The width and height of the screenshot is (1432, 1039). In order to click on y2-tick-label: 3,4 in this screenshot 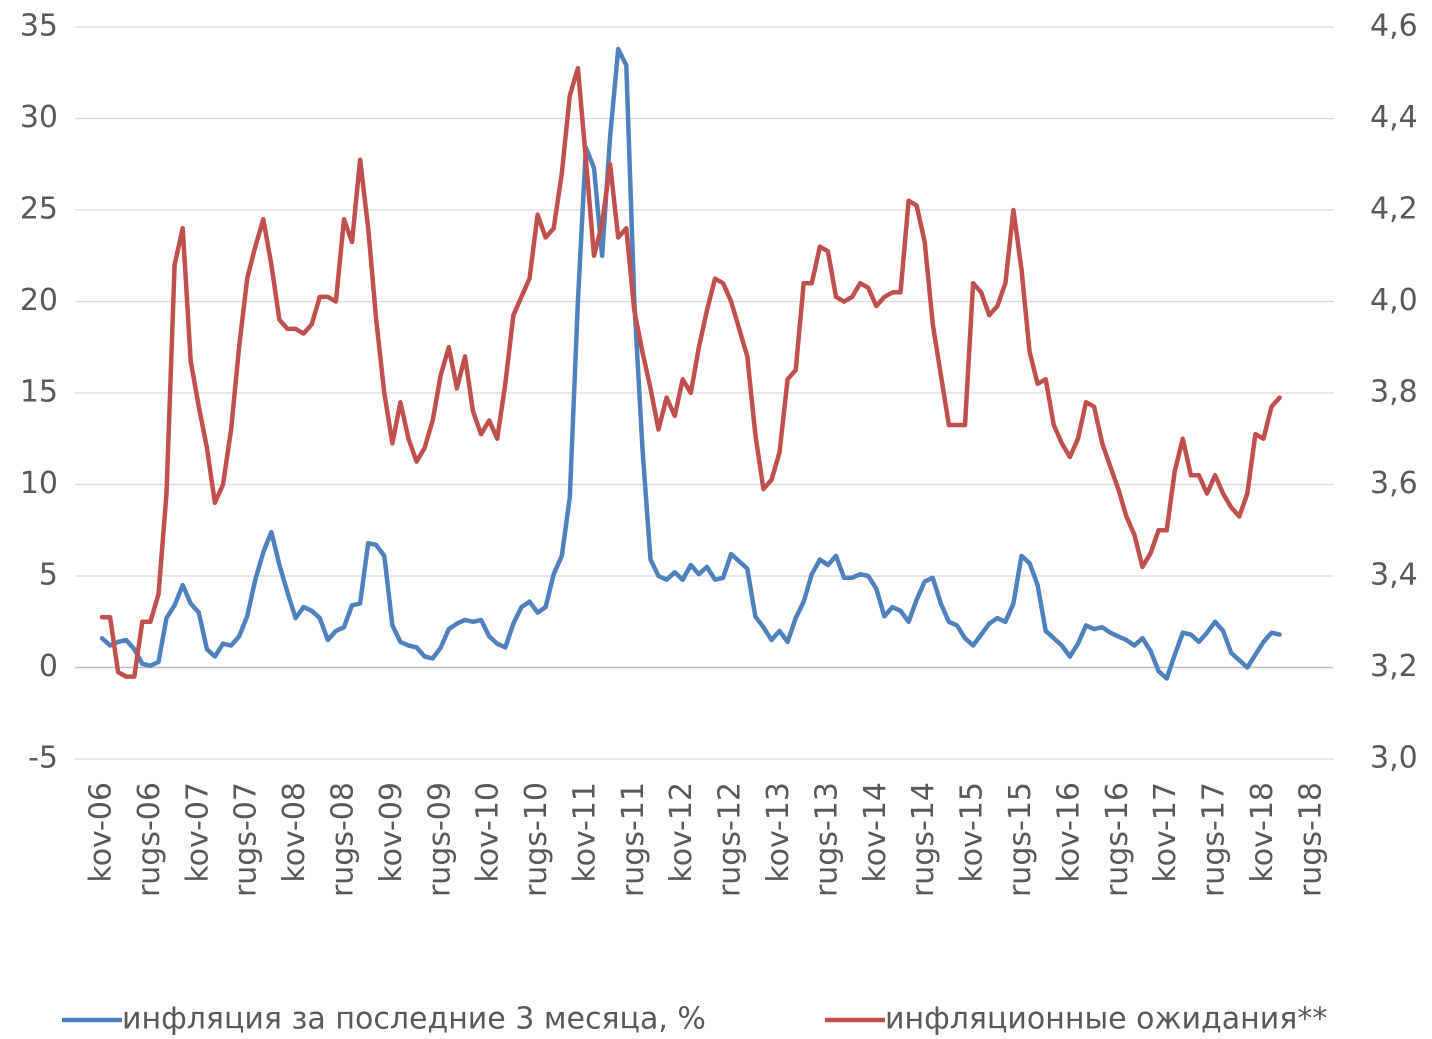, I will do `click(1394, 575)`.